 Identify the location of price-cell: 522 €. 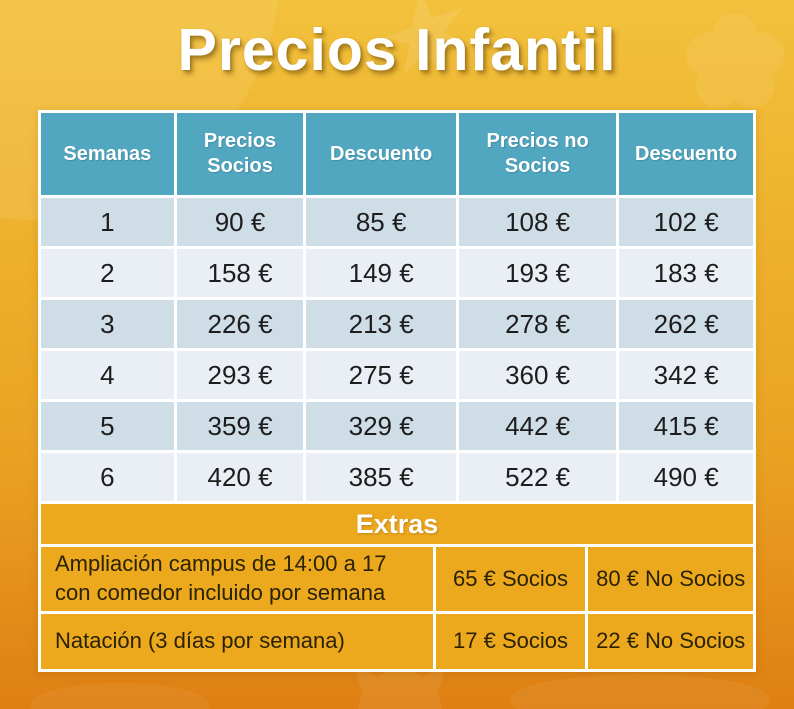
(537, 477).